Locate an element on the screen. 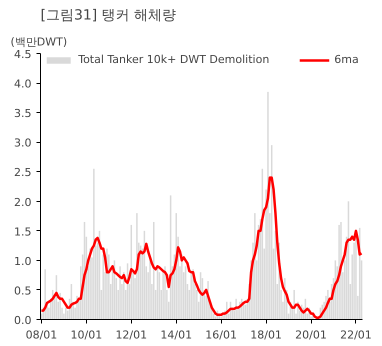 This screenshot has width=382, height=346. x-tick-label: 12/01 is located at coordinates (131, 335).